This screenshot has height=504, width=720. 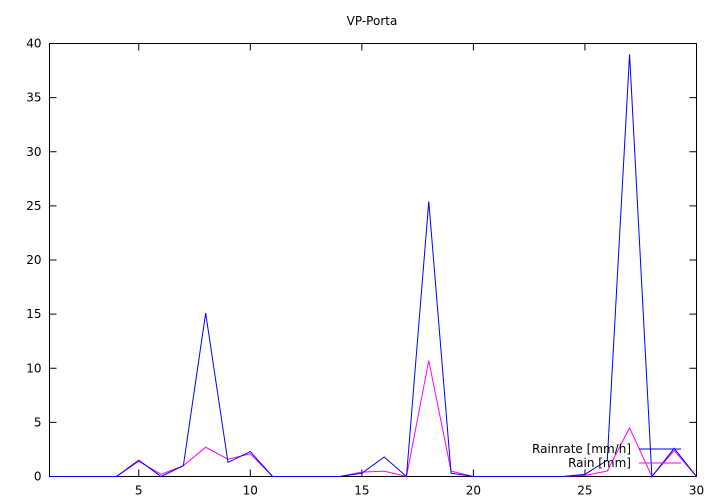 I want to click on legend-label: Rain [mm], so click(x=599, y=463).